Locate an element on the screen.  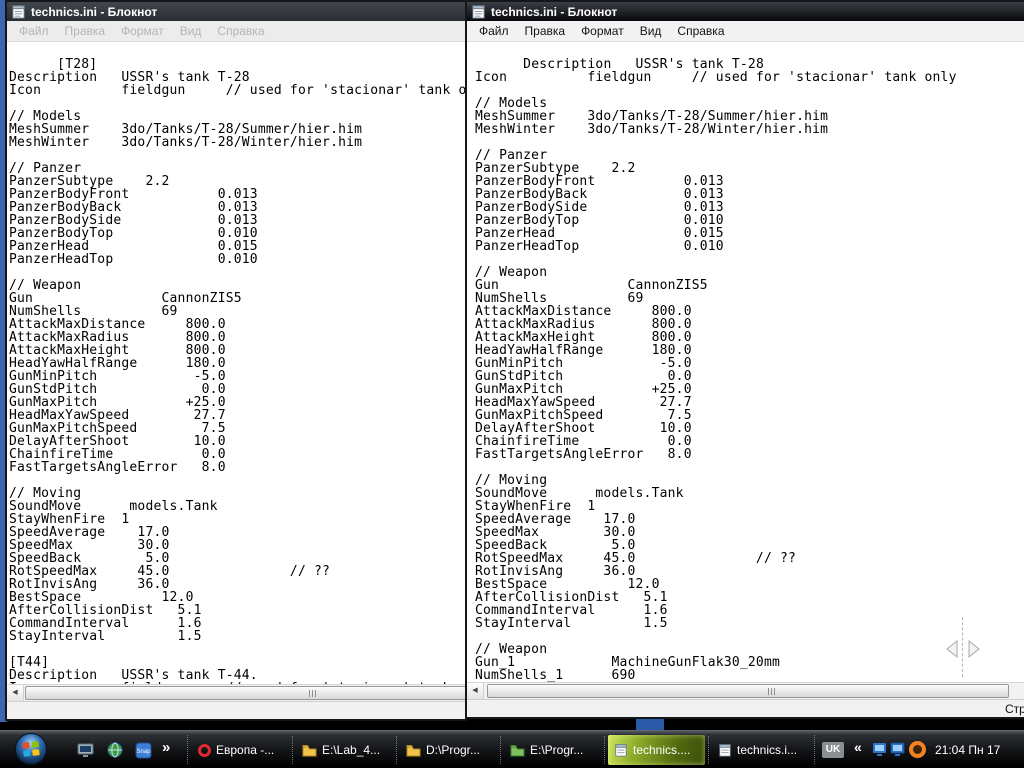
autoscroll-line is located at coordinates (962, 647).